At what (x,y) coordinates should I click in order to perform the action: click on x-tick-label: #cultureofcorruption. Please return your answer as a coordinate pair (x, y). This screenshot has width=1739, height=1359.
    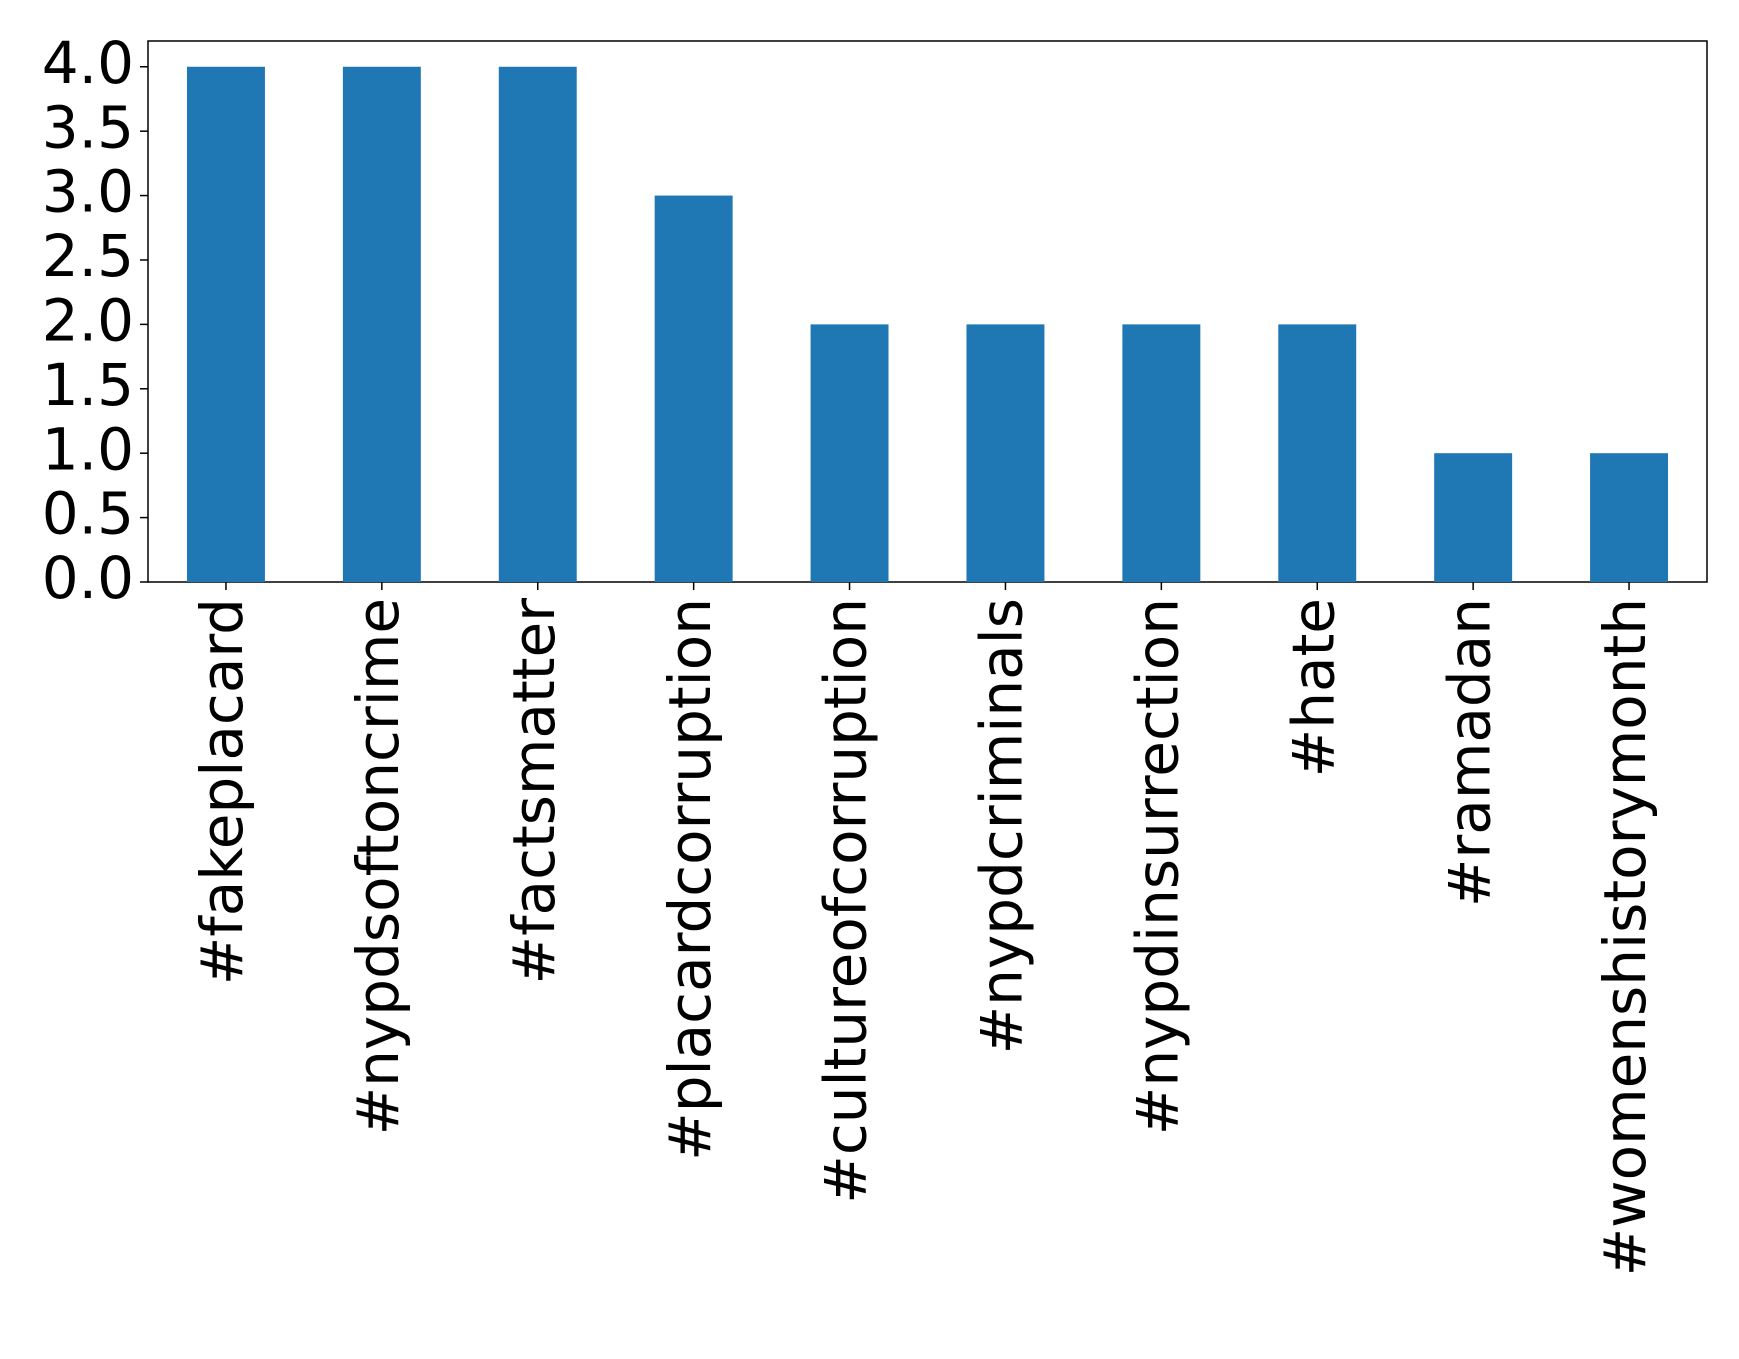
    Looking at the image, I should click on (846, 901).